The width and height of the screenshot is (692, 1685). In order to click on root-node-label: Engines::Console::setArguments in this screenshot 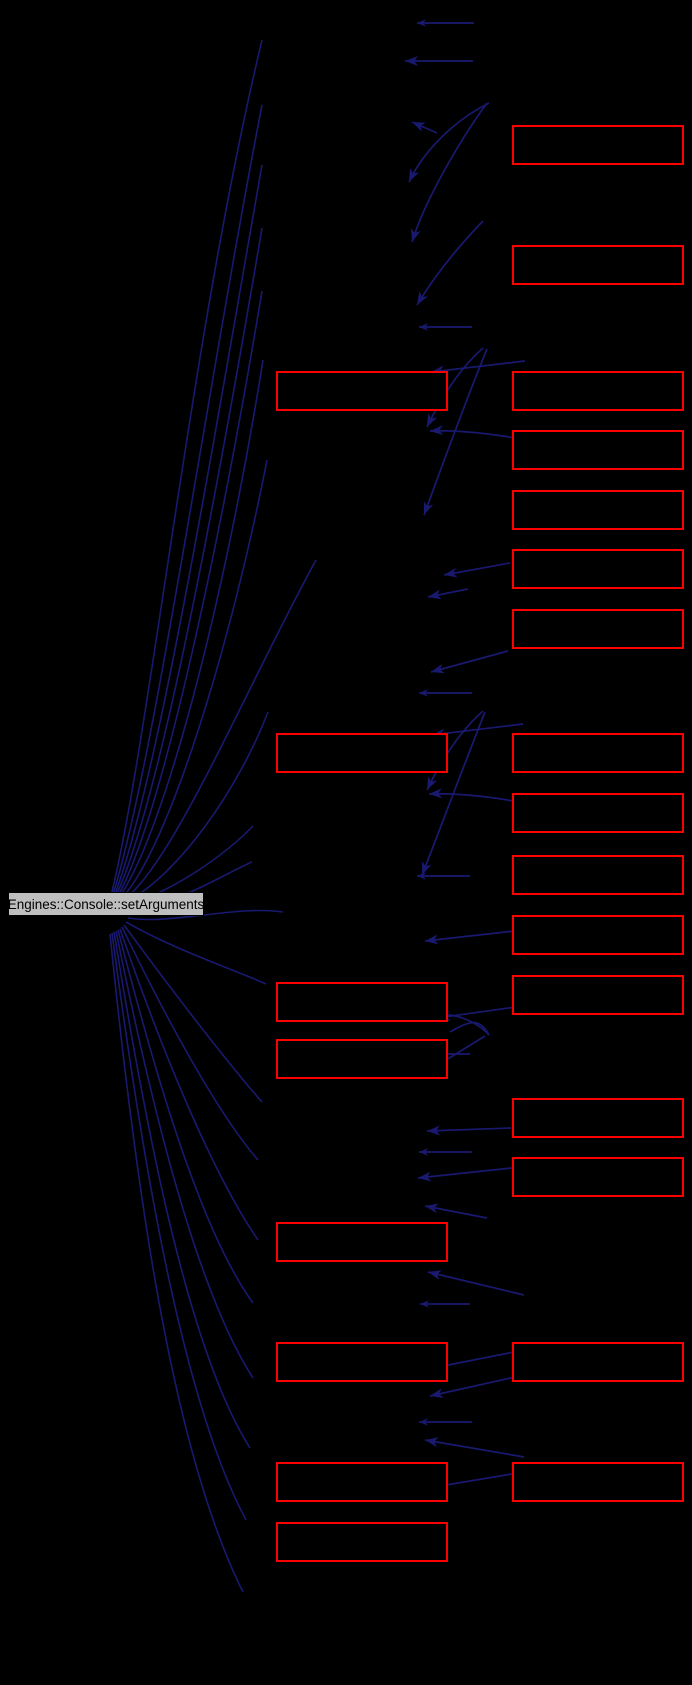, I will do `click(106, 904)`.